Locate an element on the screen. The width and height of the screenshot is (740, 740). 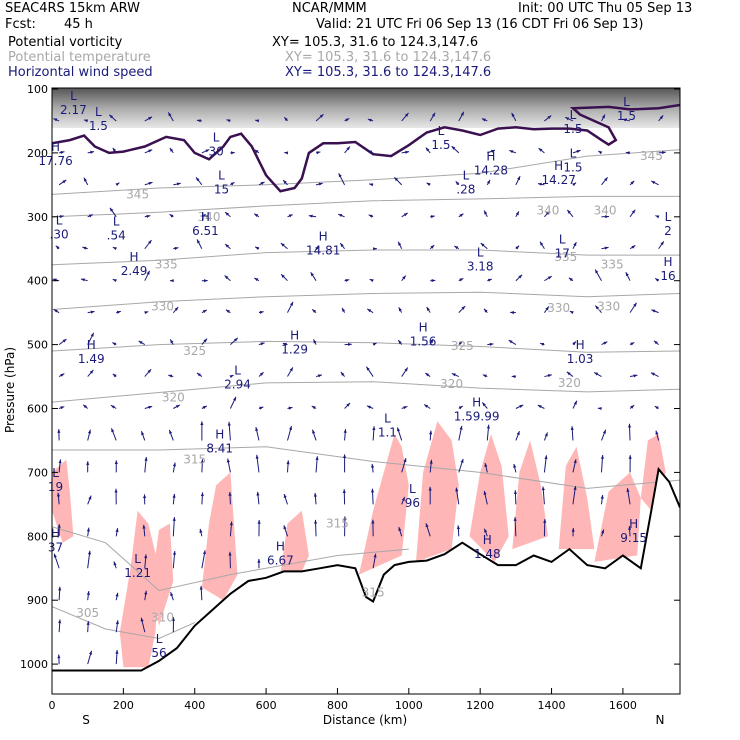
y-tick-label: 600 is located at coordinates (37, 409).